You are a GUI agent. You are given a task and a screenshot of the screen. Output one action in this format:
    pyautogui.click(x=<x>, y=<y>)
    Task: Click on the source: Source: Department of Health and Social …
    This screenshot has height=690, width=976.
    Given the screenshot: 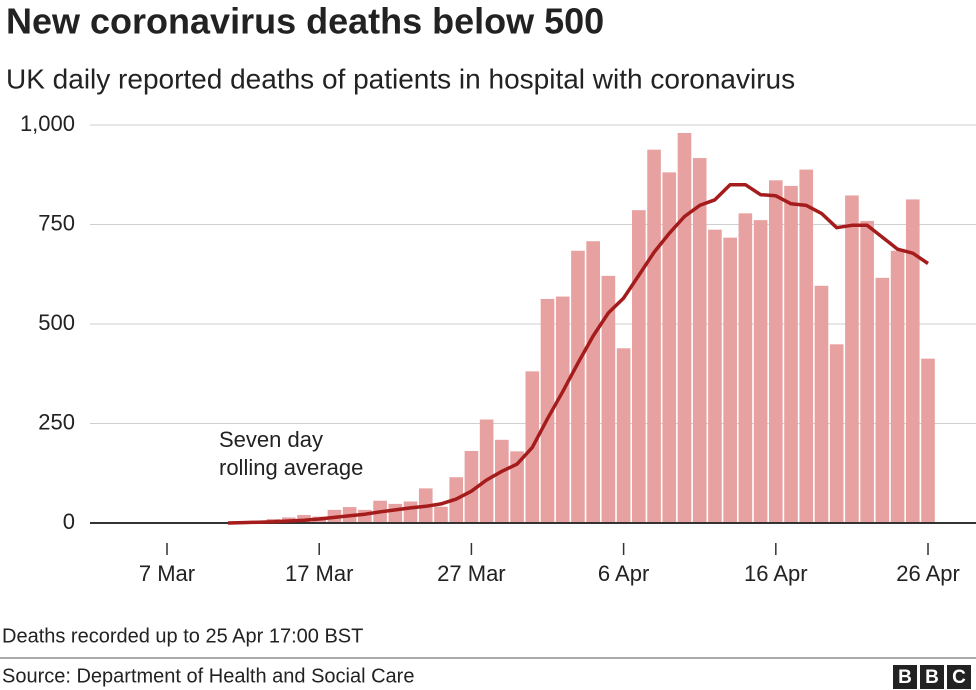 What is the action you would take?
    pyautogui.click(x=208, y=676)
    